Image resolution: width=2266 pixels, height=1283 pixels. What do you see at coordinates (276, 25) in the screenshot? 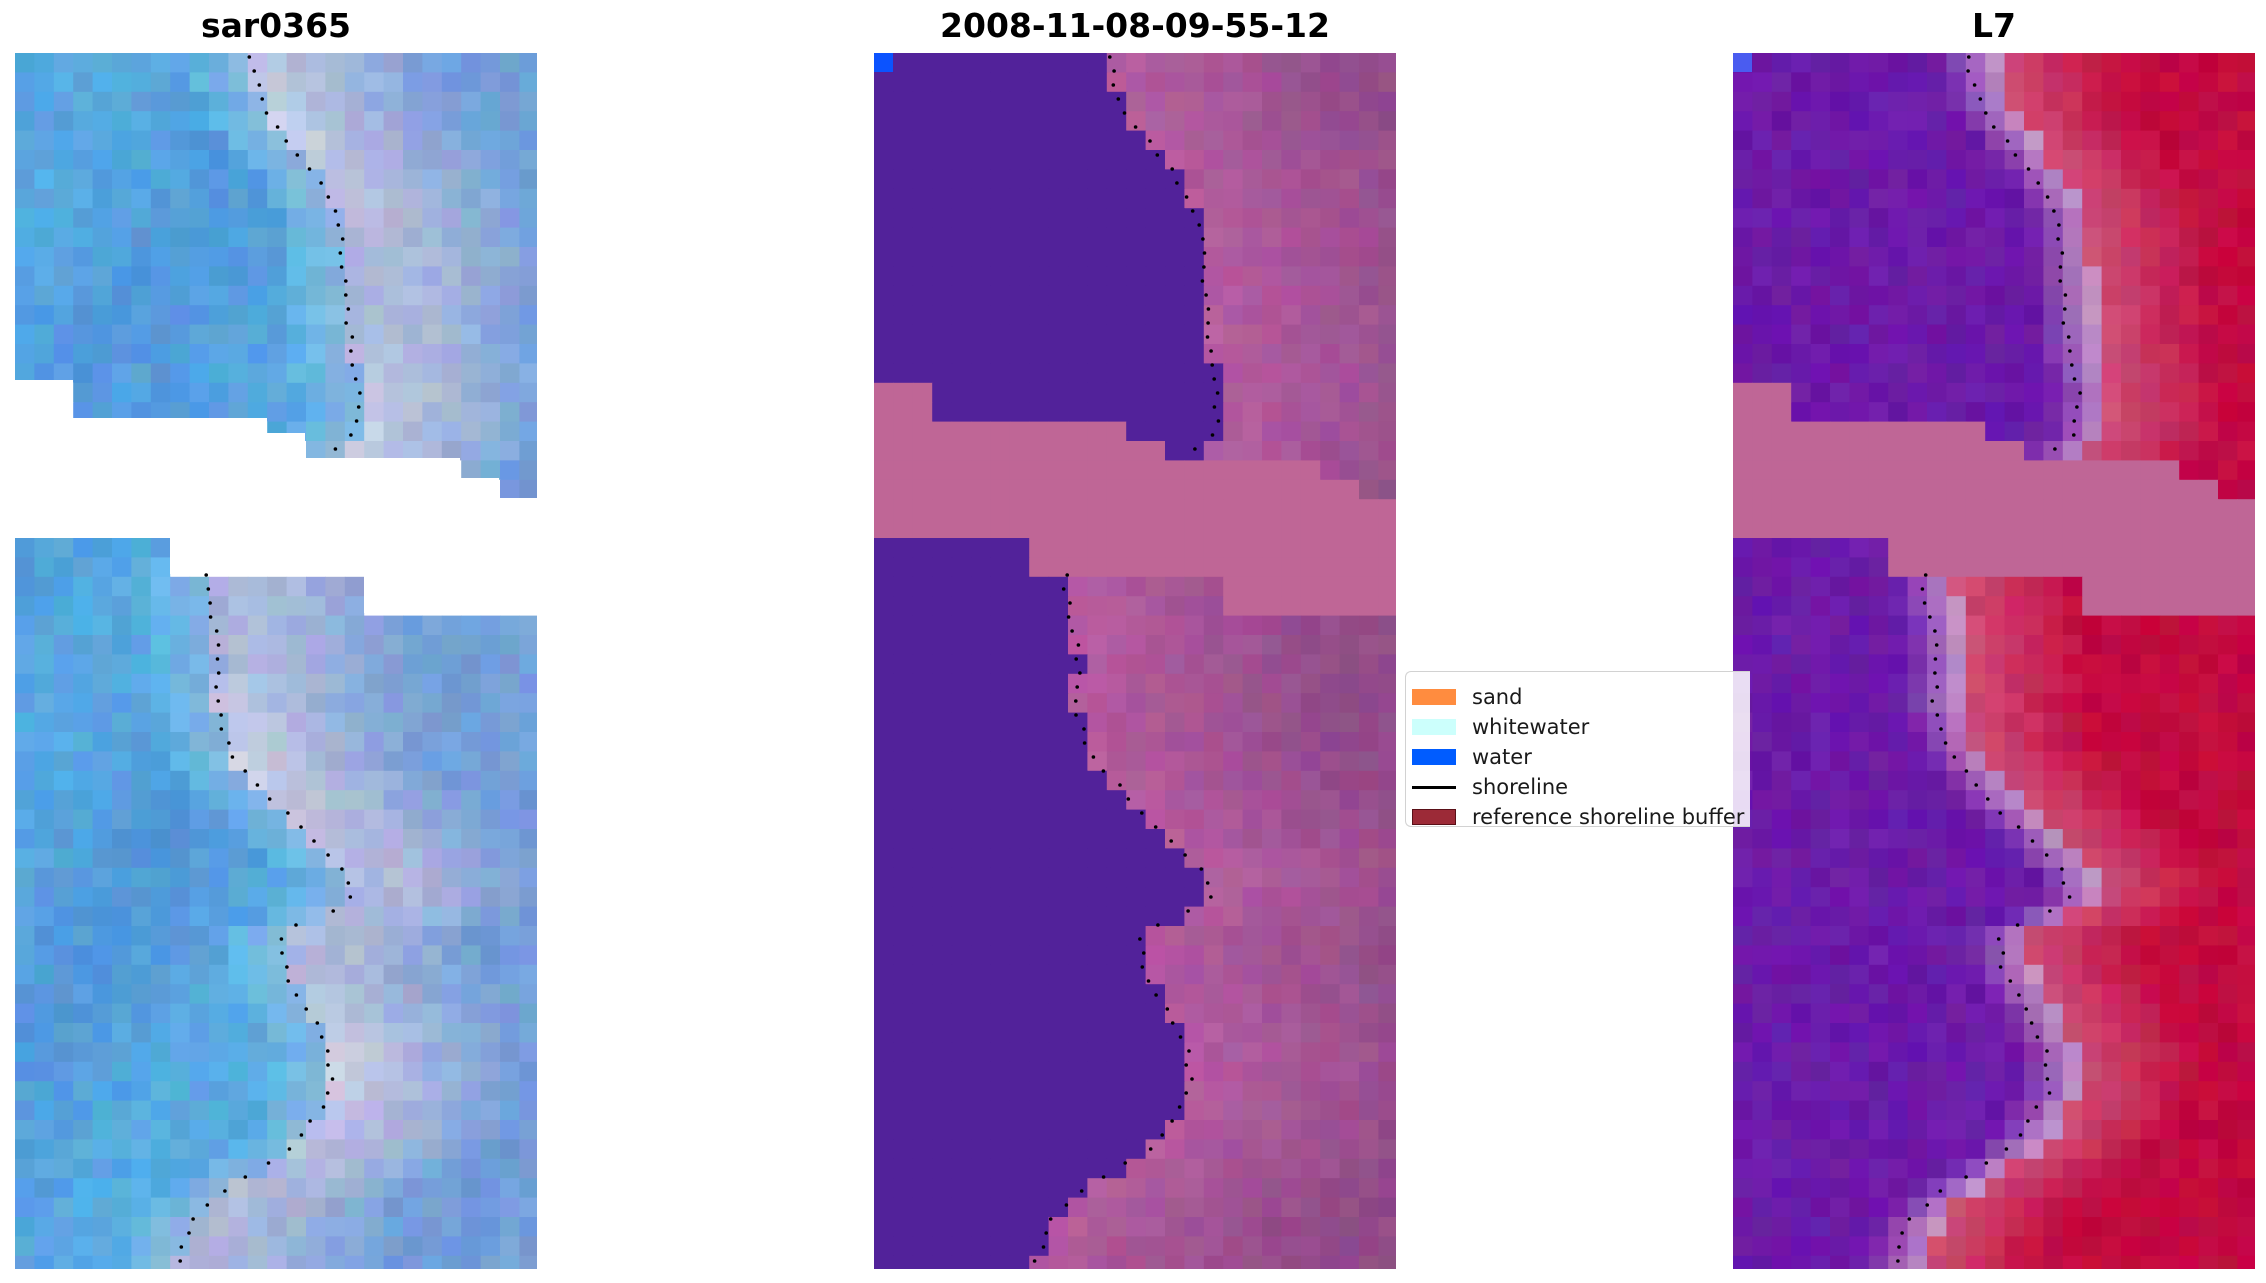
I see `panel-title-rgb: sar0365` at bounding box center [276, 25].